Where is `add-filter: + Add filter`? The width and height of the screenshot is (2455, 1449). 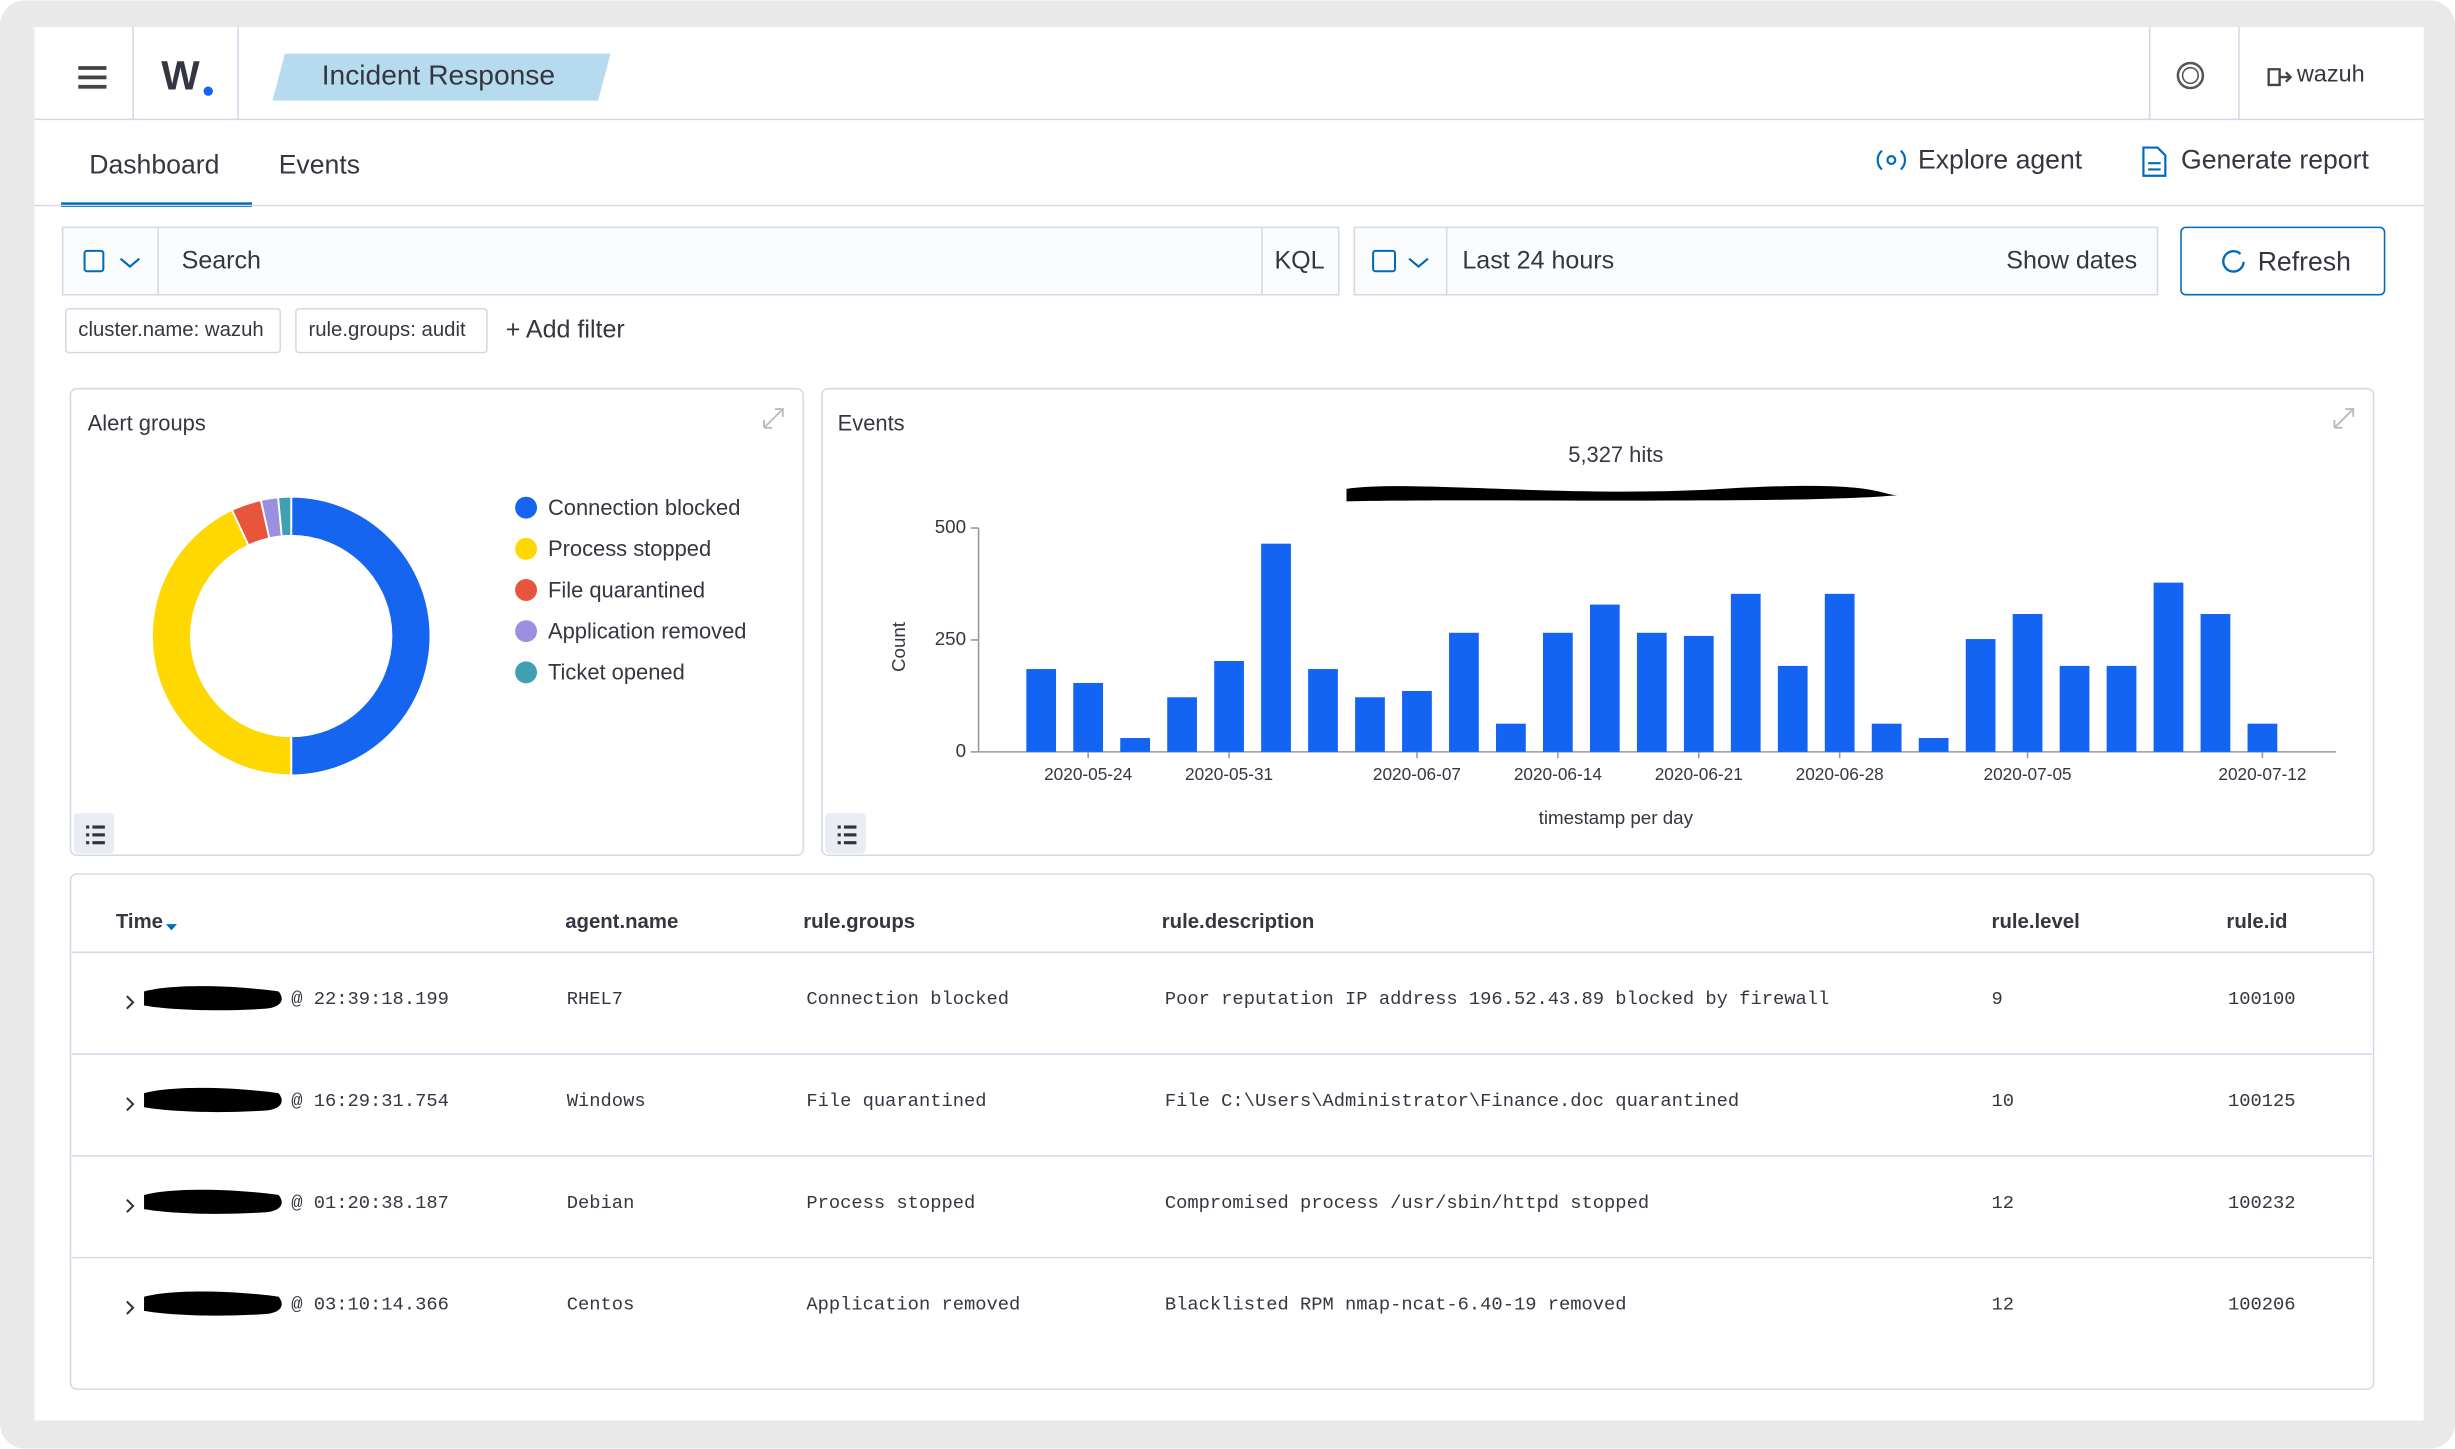 add-filter: + Add filter is located at coordinates (565, 329).